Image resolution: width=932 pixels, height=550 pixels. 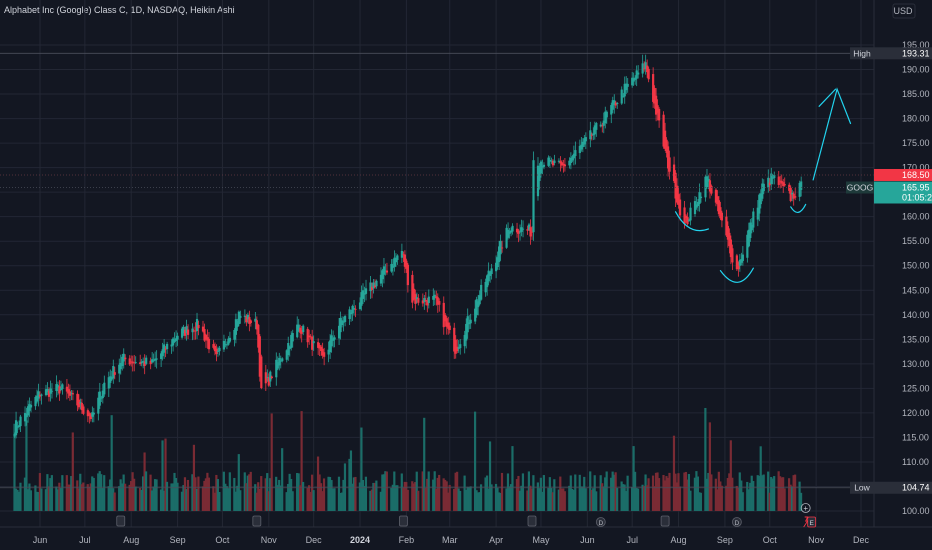 I want to click on drawing-arrow-head, so click(x=827, y=97).